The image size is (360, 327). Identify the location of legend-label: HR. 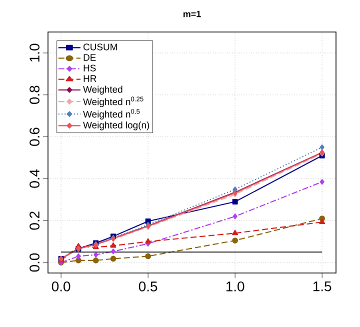
(90, 78).